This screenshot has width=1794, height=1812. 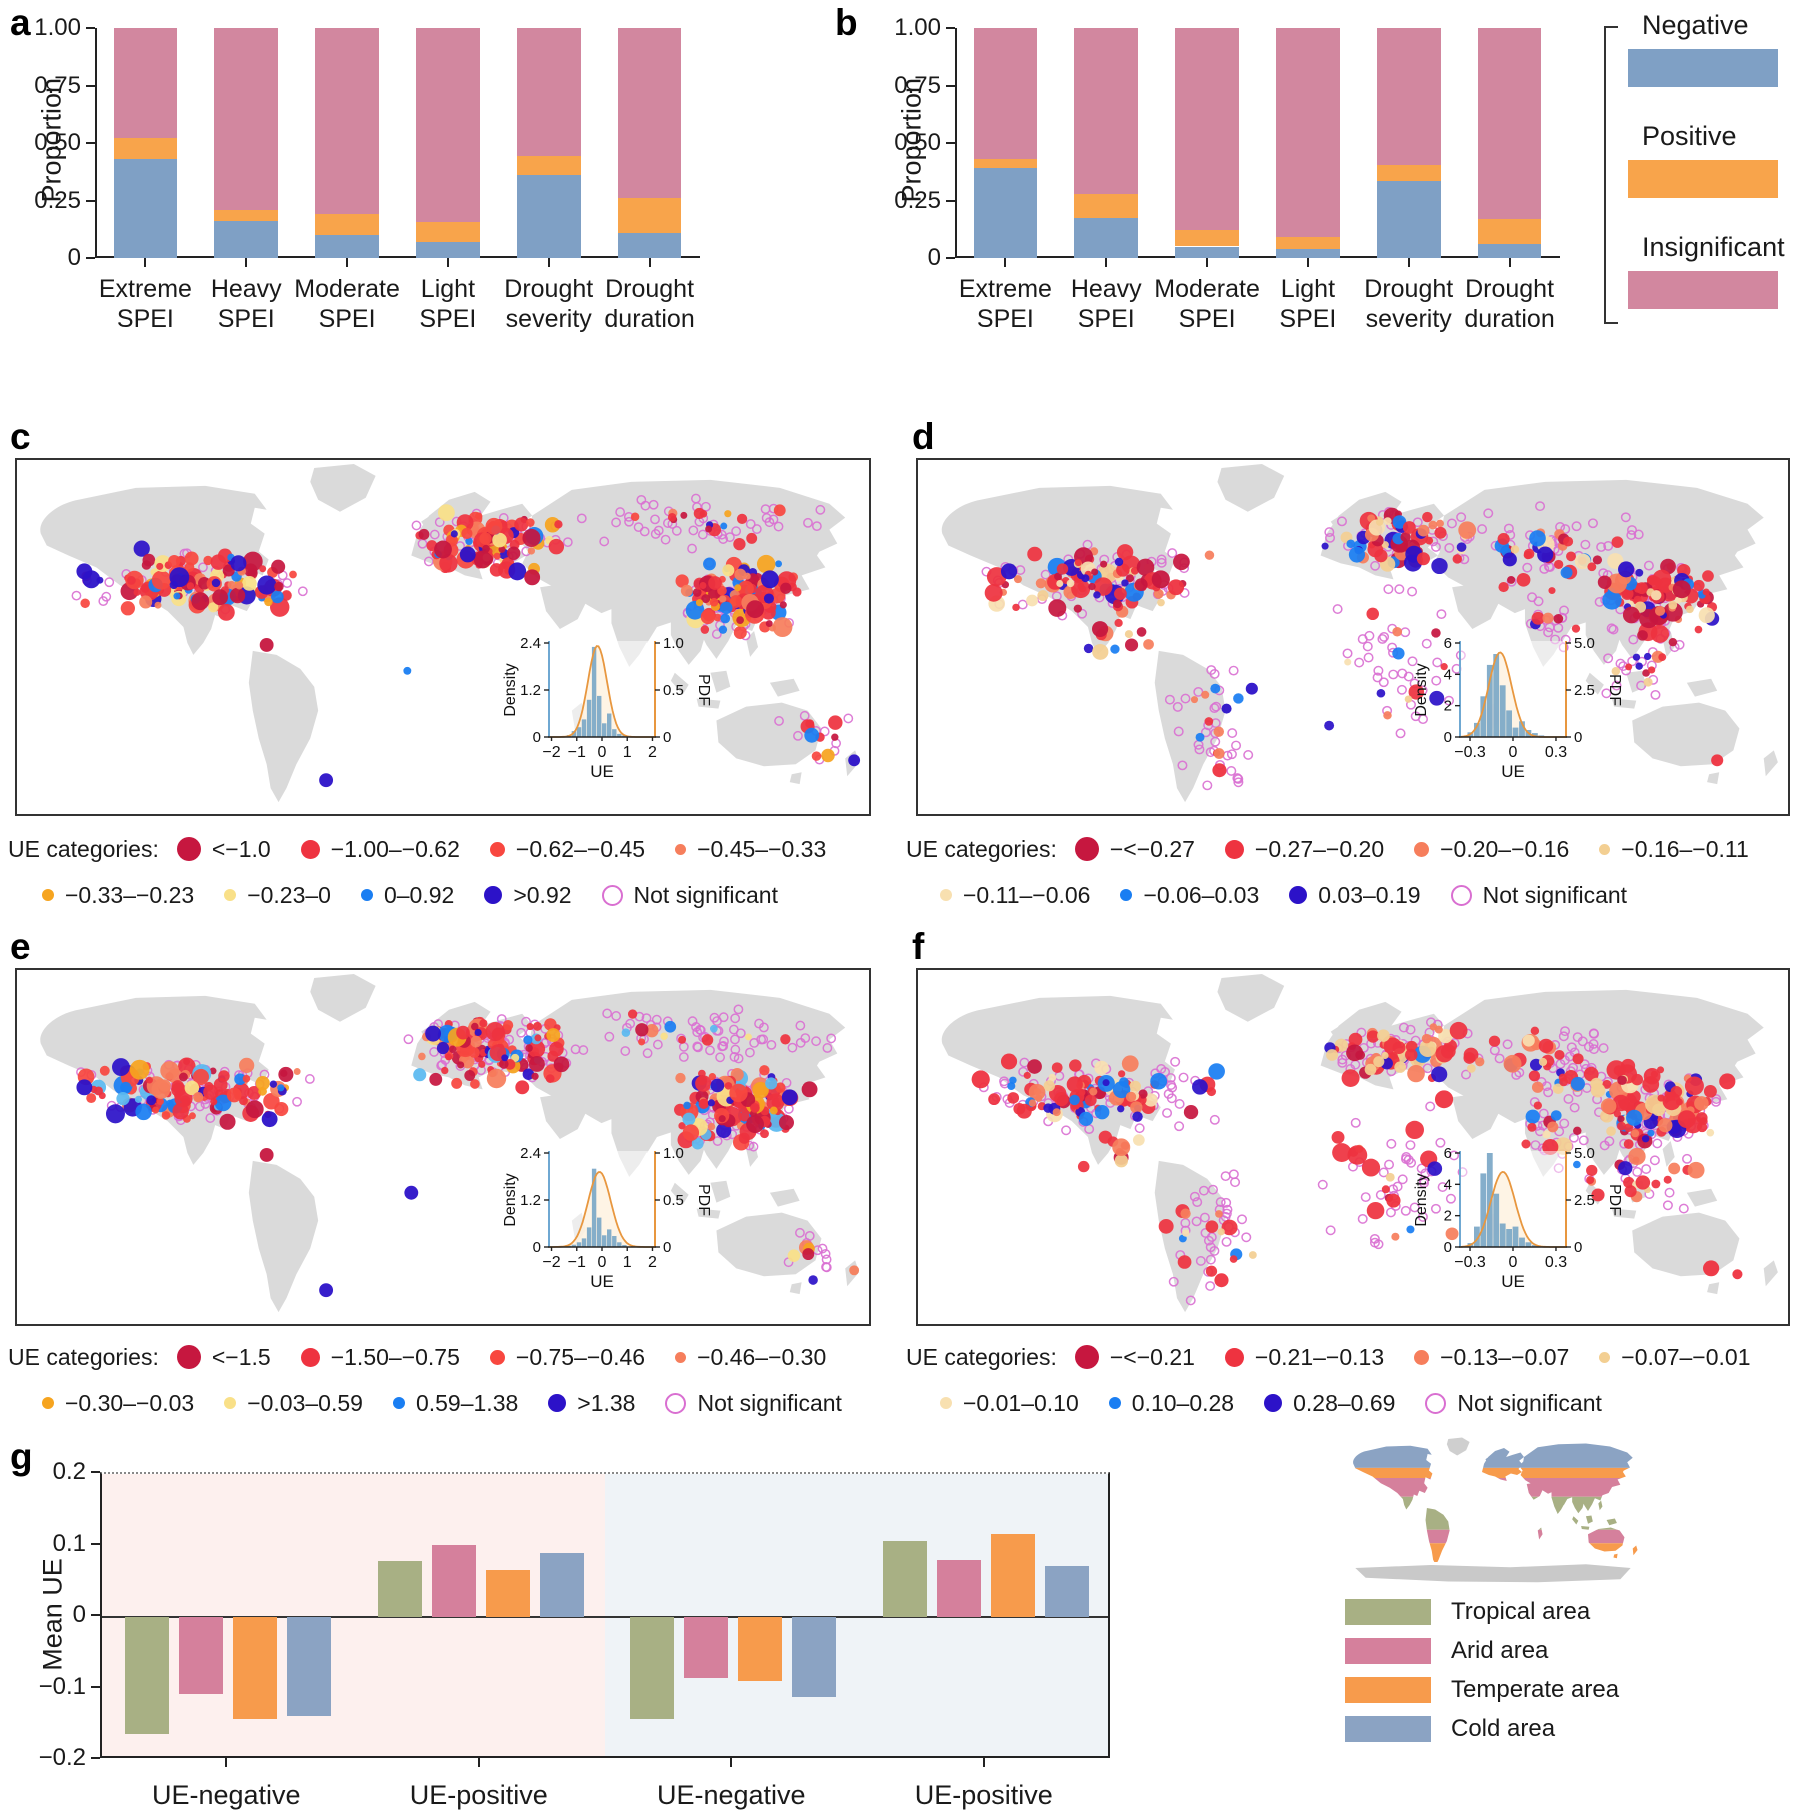 I want to click on legend-swatch, so click(x=1703, y=290).